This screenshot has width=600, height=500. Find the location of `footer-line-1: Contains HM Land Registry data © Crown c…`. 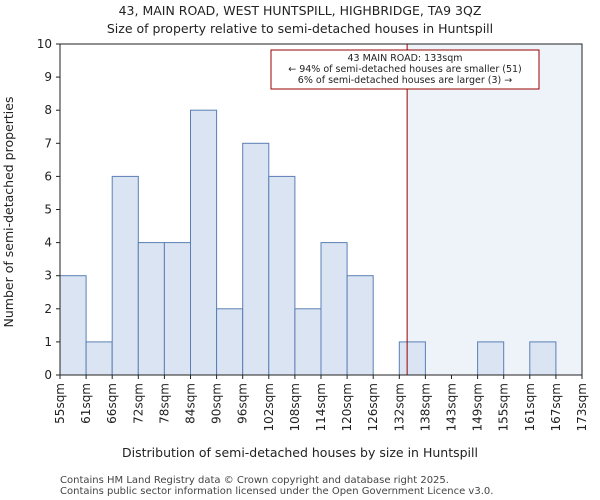

footer-line-1: Contains HM Land Registry data © Crown c… is located at coordinates (254, 480).